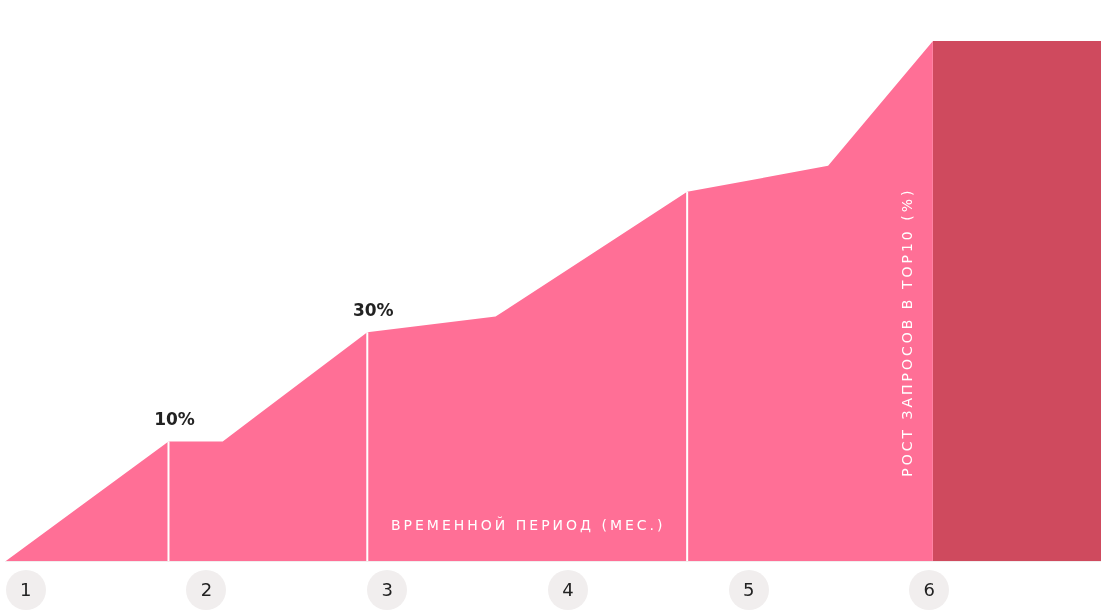  I want to click on annotation: 10%, so click(174, 419).